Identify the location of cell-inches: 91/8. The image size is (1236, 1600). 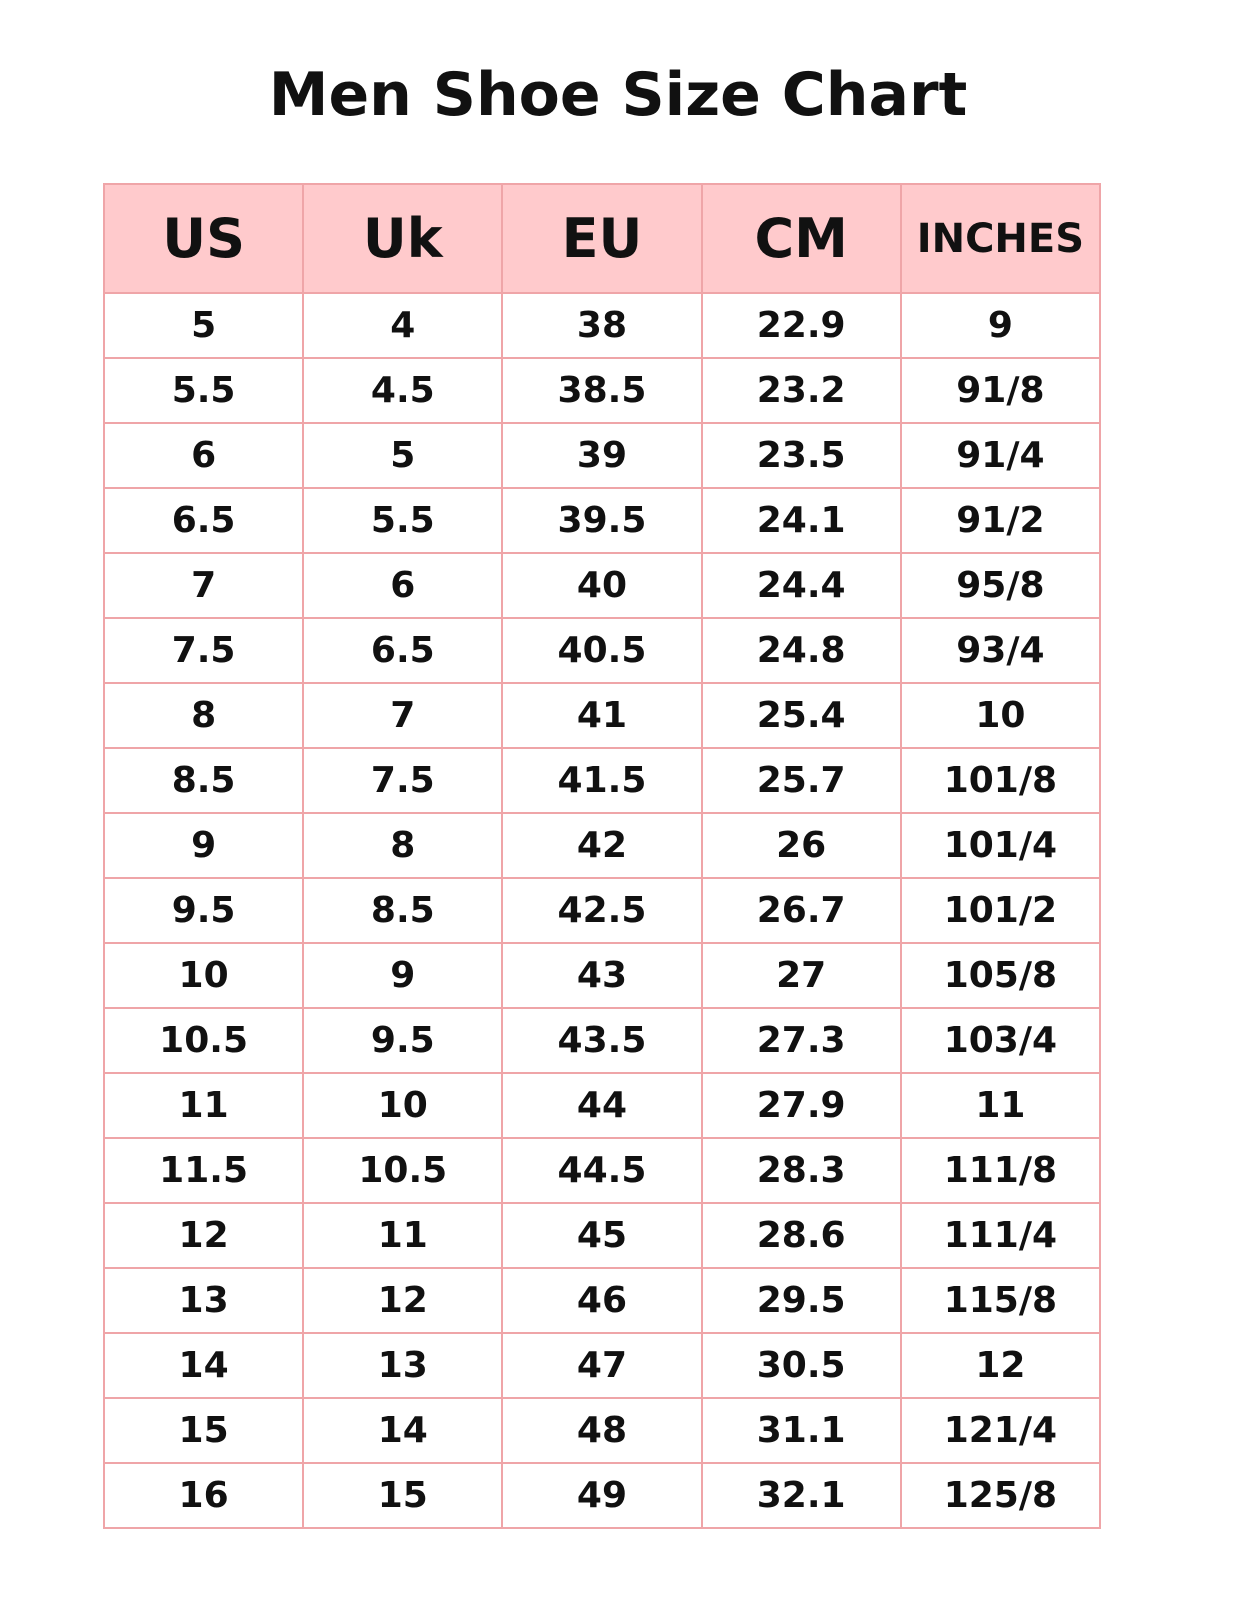
(1000, 390).